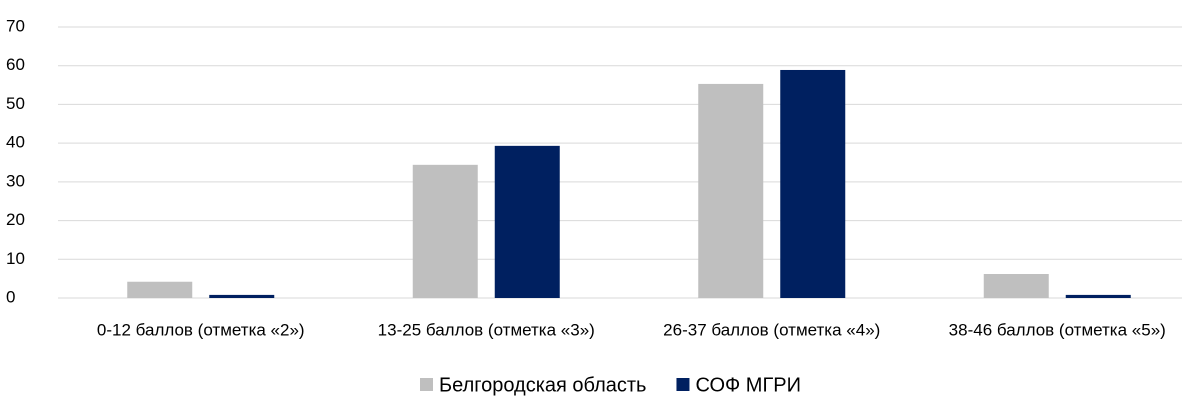 The height and width of the screenshot is (404, 1202). What do you see at coordinates (15, 25) in the screenshot?
I see `y-tick-label: 70` at bounding box center [15, 25].